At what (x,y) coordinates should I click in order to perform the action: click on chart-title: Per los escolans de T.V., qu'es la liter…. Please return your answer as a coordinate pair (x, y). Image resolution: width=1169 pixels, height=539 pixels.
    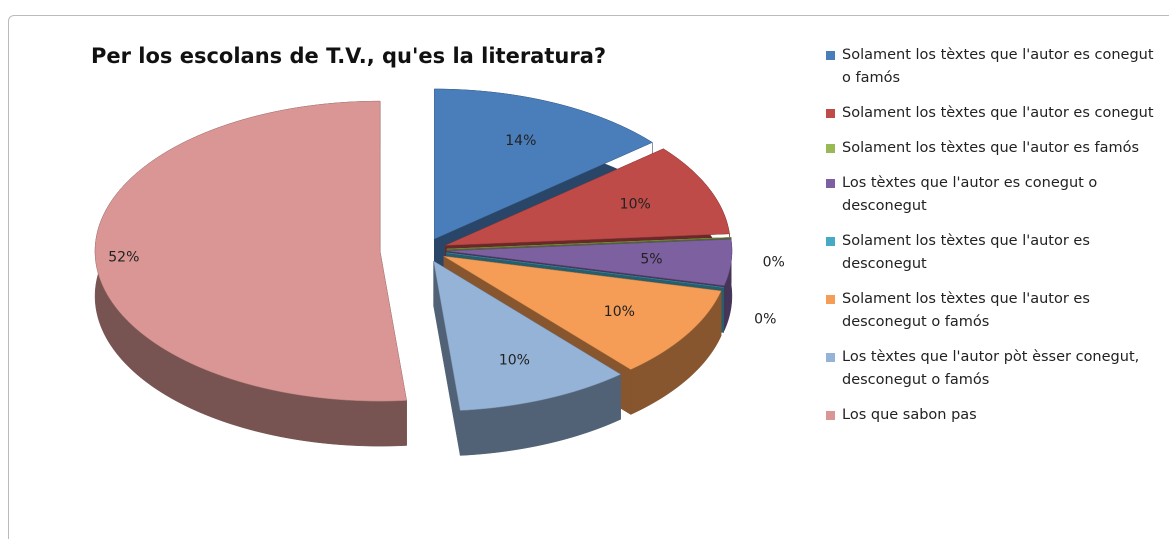
    Looking at the image, I should click on (349, 56).